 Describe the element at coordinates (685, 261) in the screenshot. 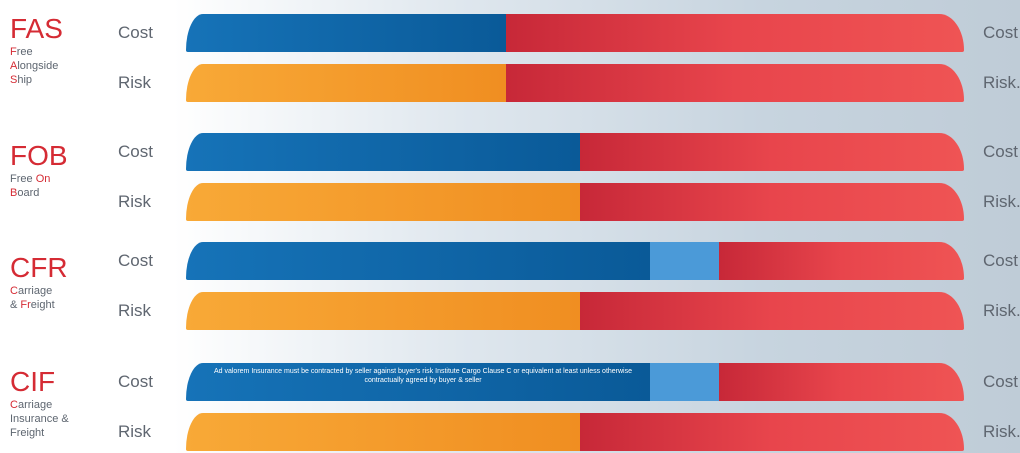

I see `cfr-cost-segment-light` at that location.